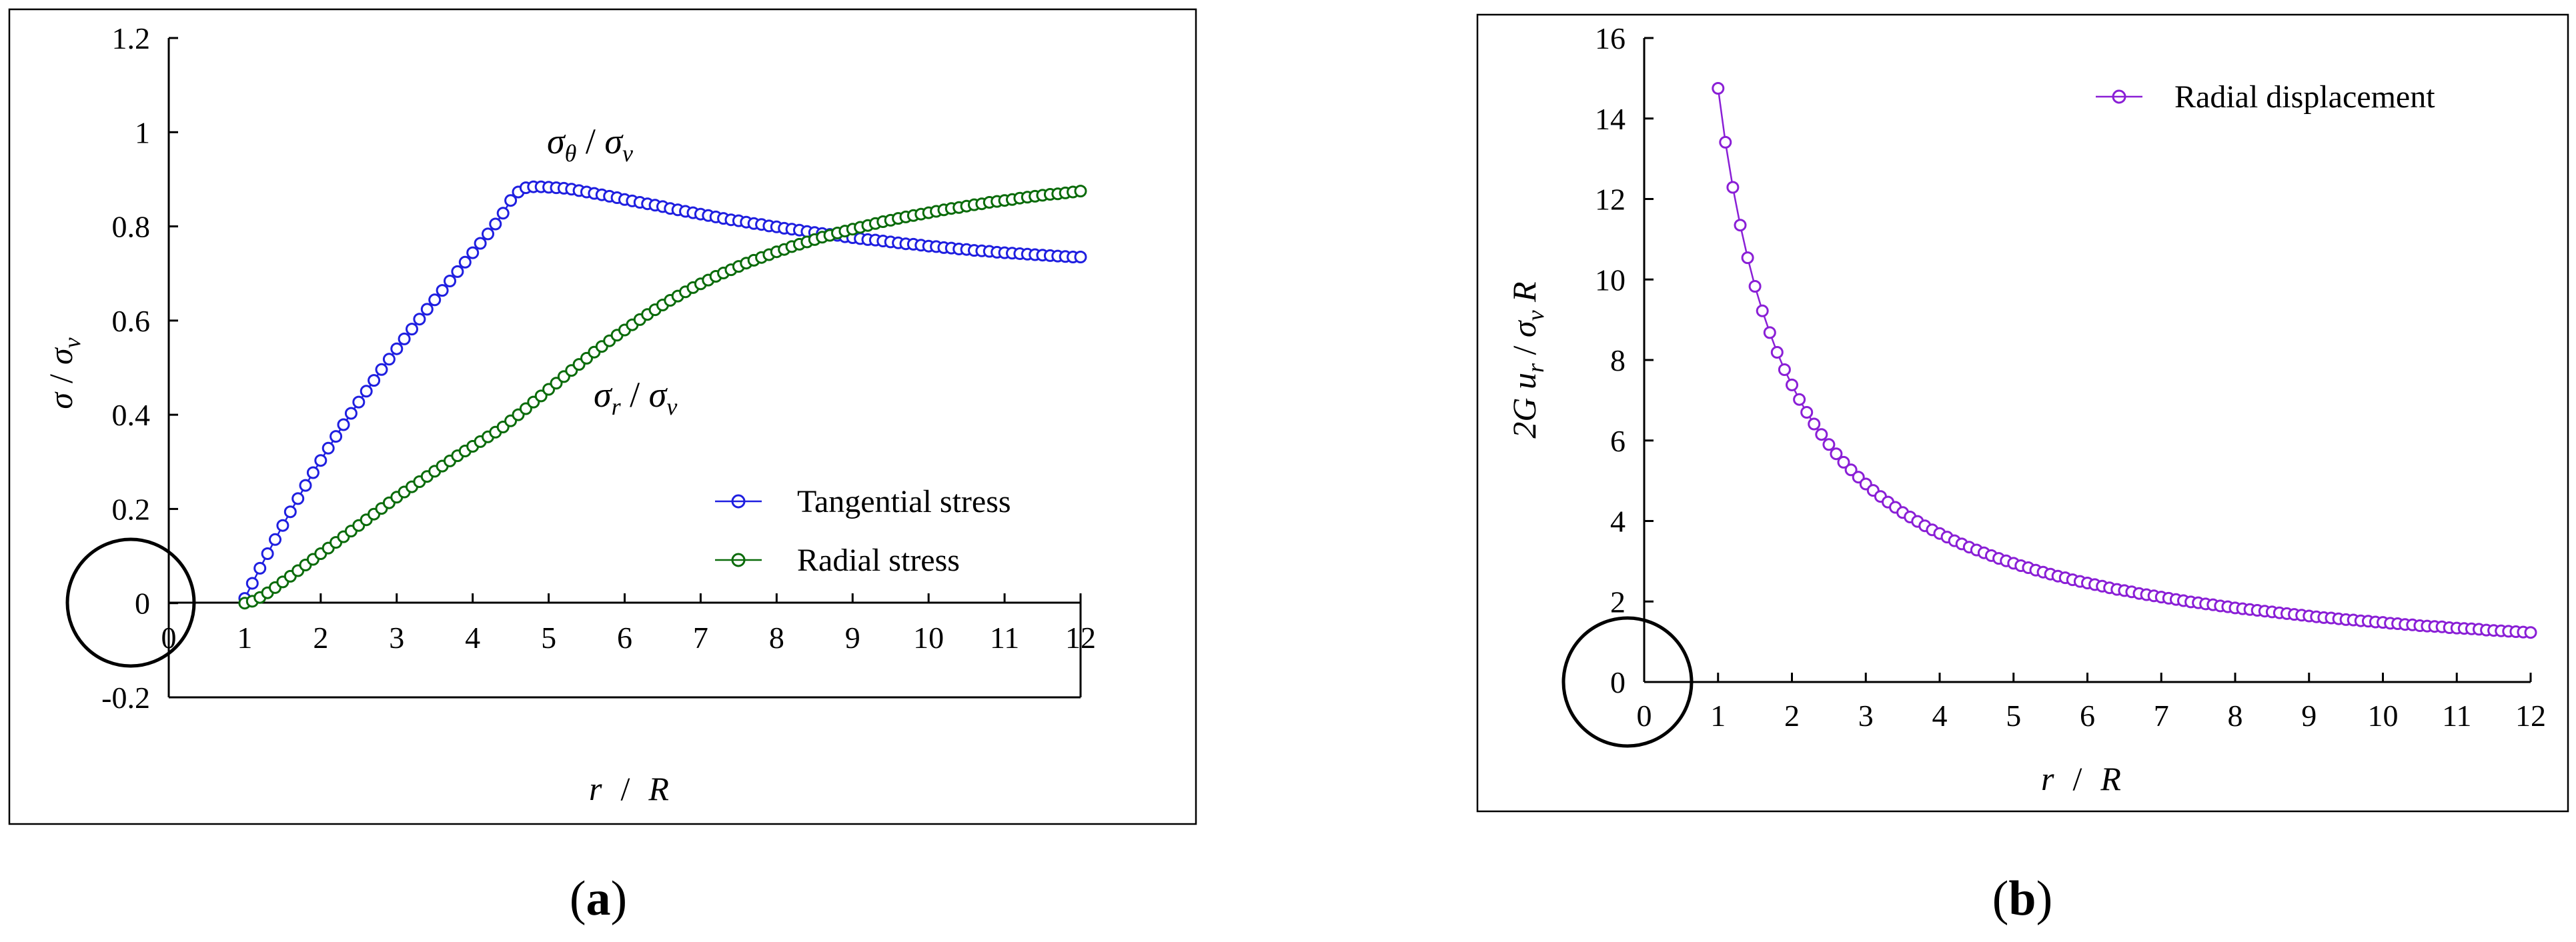 The height and width of the screenshot is (942, 2576). I want to click on chart-a-y-tick-label: -0.2, so click(126, 698).